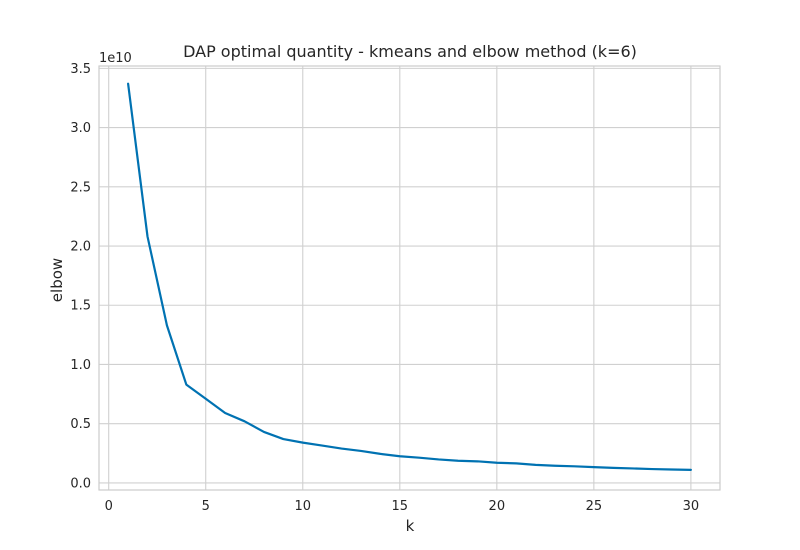 Image resolution: width=800 pixels, height=550 pixels. What do you see at coordinates (410, 526) in the screenshot?
I see `x-axis-label: k` at bounding box center [410, 526].